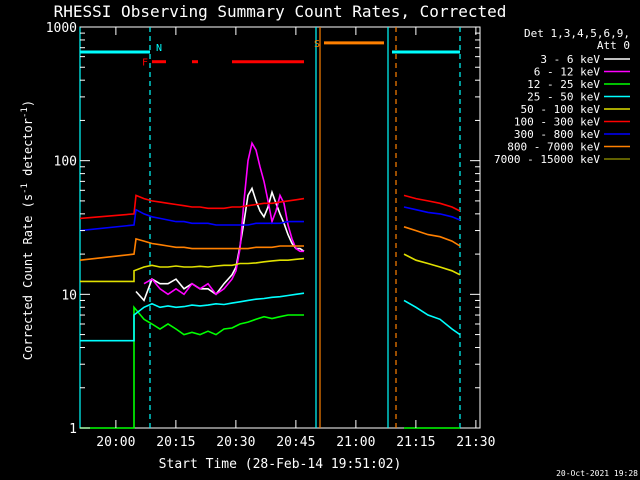 The width and height of the screenshot is (640, 480). What do you see at coordinates (73, 429) in the screenshot?
I see `y-tick-label: 1` at bounding box center [73, 429].